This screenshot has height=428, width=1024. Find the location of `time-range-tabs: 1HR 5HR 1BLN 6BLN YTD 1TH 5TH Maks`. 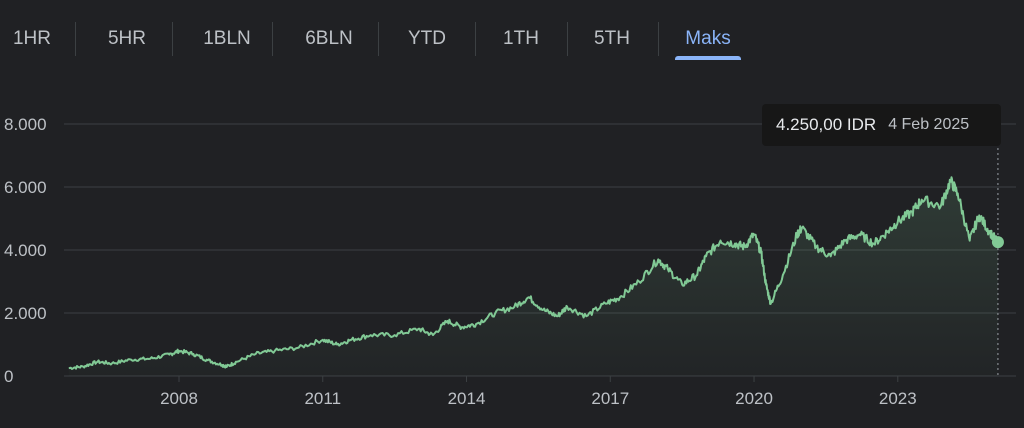

time-range-tabs: 1HR 5HR 1BLN 6BLN YTD 1TH 5TH Maks is located at coordinates (512, 31).